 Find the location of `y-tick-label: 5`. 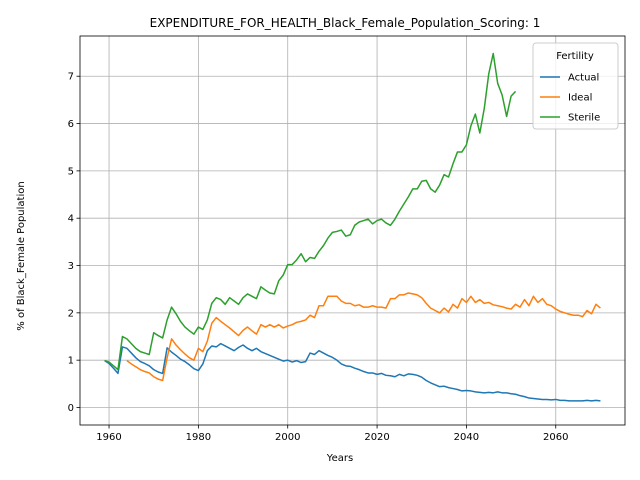

y-tick-label: 5 is located at coordinates (71, 171).